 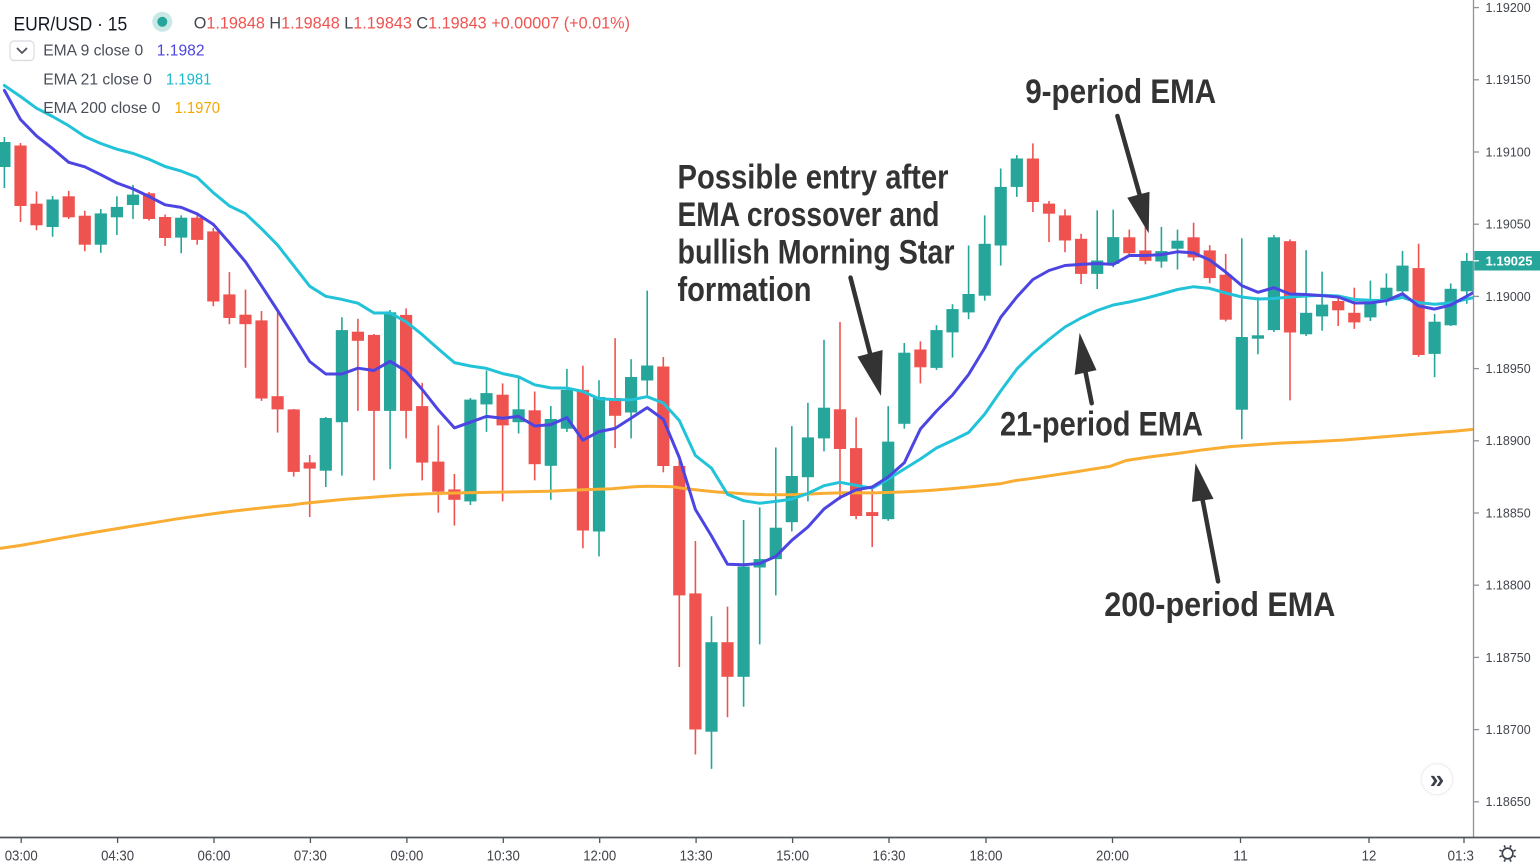 I want to click on svg-text: 03:00, so click(x=21, y=857).